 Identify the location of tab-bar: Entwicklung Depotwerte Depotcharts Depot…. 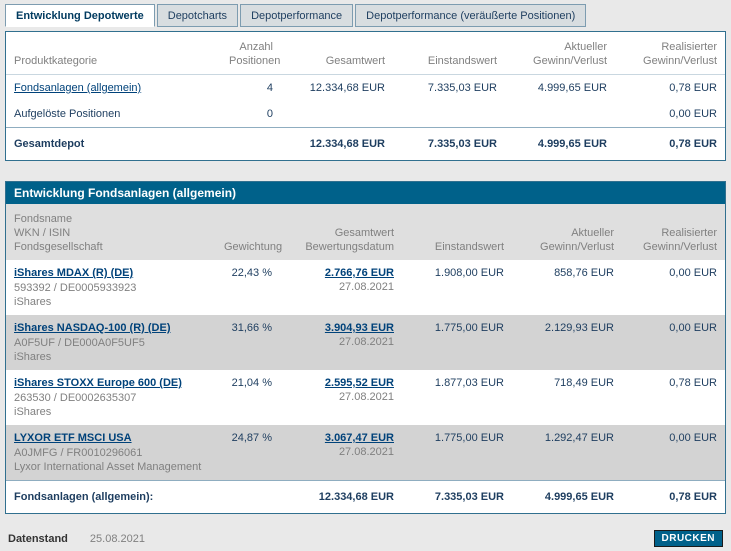
(365, 15).